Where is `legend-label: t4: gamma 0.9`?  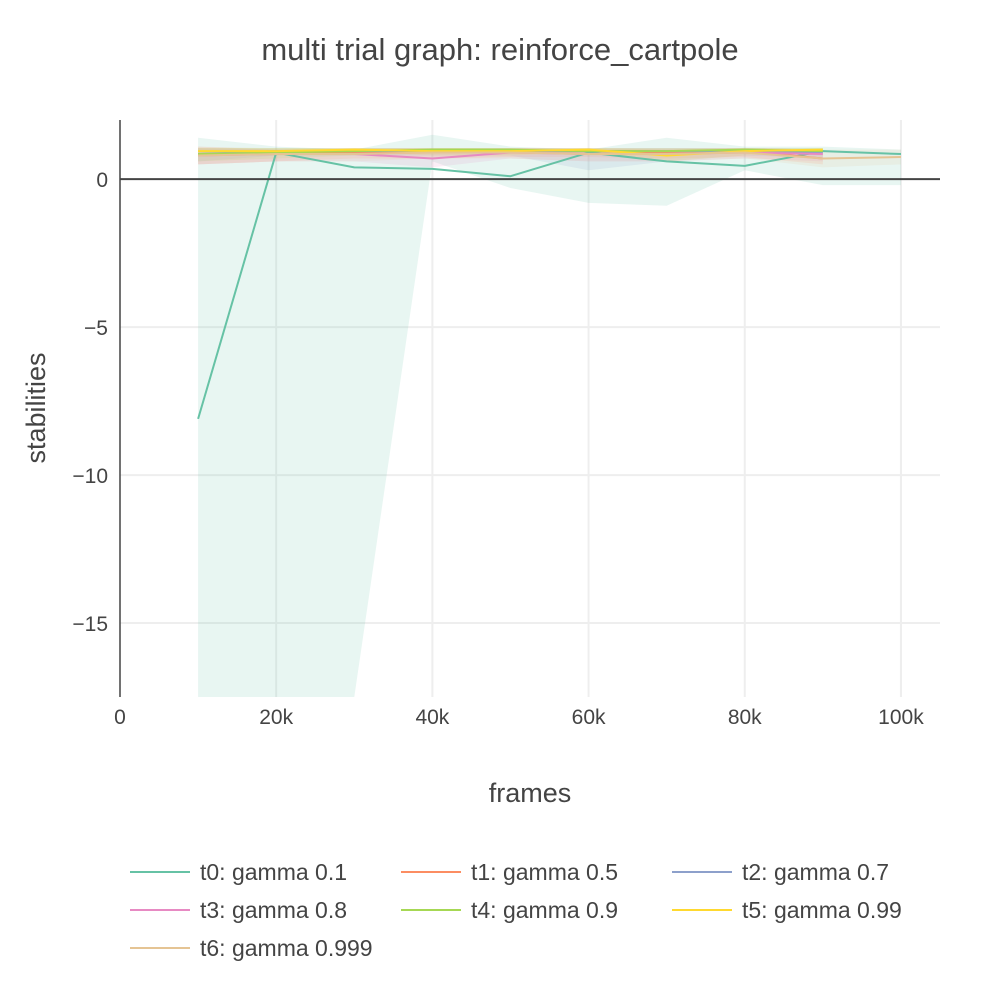
legend-label: t4: gamma 0.9 is located at coordinates (544, 910).